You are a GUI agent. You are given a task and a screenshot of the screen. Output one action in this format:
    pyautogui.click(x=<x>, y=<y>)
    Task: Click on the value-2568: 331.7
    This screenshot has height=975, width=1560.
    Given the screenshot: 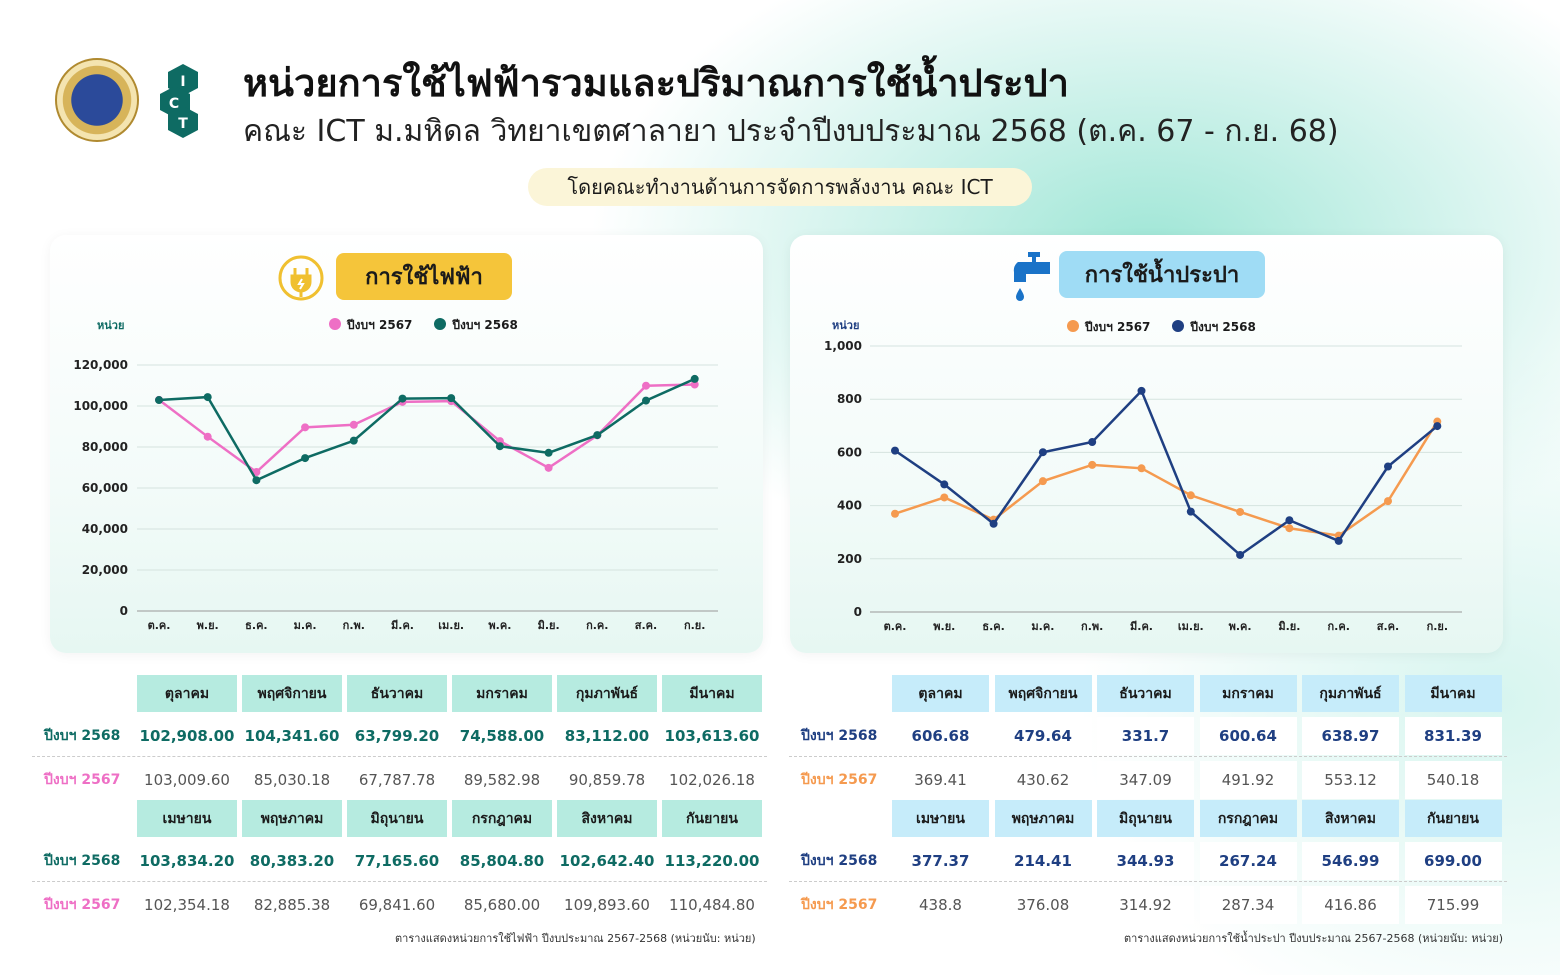 What is the action you would take?
    pyautogui.click(x=1145, y=736)
    